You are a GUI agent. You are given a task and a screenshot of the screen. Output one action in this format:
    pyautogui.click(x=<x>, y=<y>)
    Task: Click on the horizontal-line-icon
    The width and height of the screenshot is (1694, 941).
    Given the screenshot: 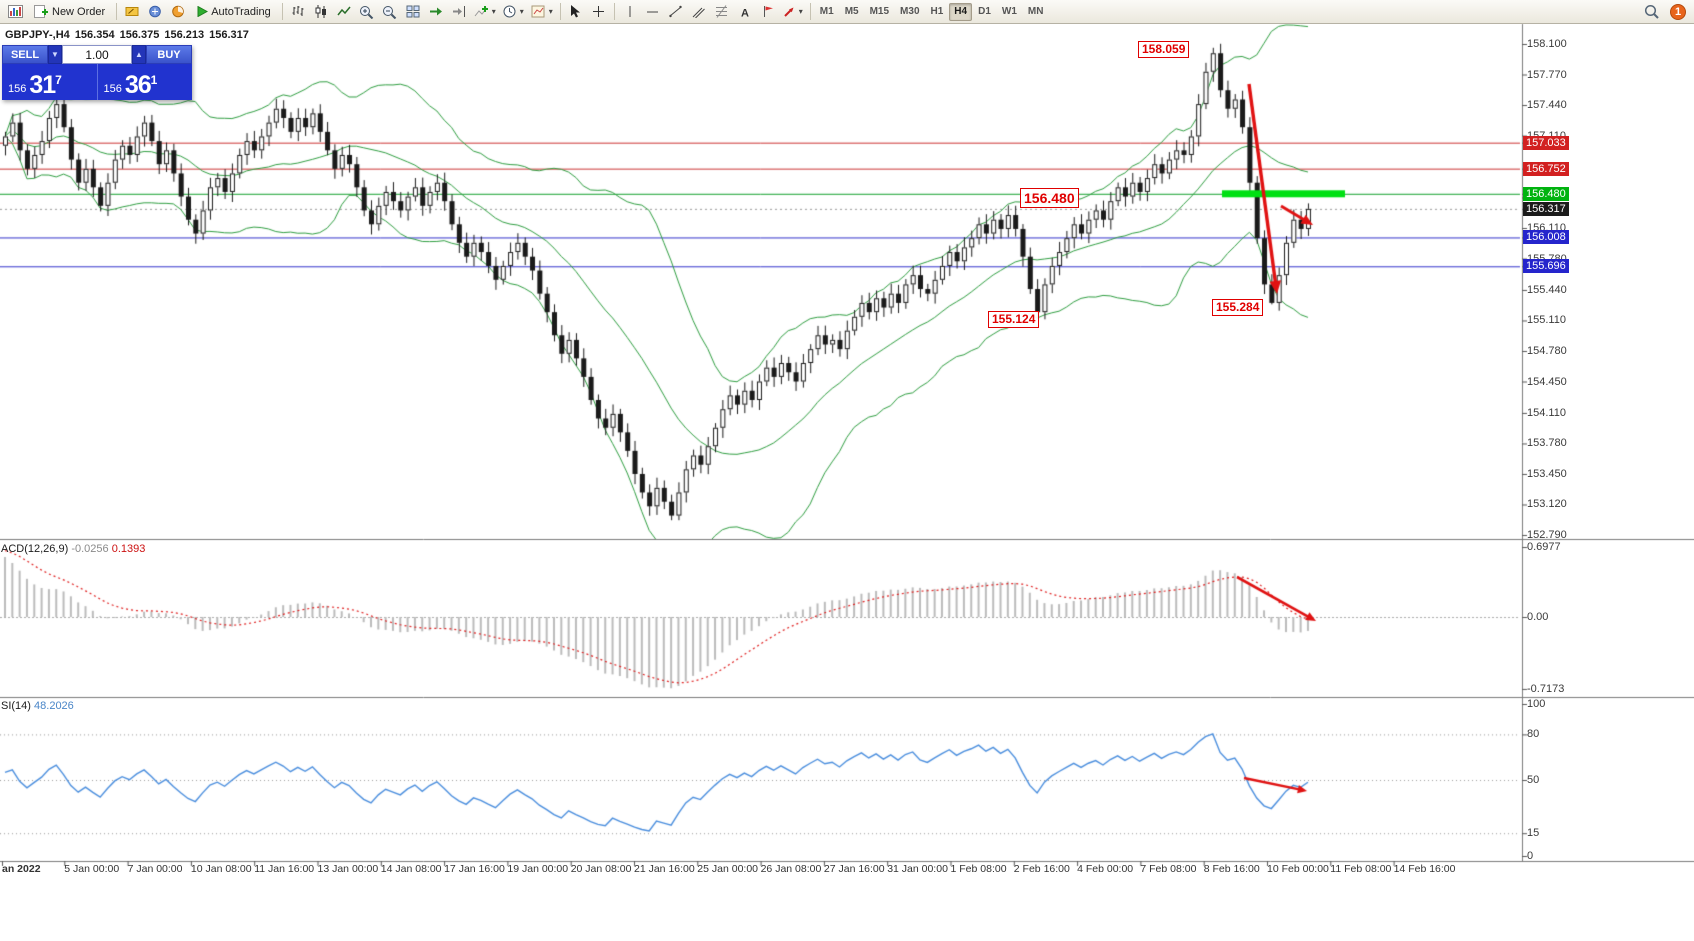 What is the action you would take?
    pyautogui.click(x=653, y=11)
    